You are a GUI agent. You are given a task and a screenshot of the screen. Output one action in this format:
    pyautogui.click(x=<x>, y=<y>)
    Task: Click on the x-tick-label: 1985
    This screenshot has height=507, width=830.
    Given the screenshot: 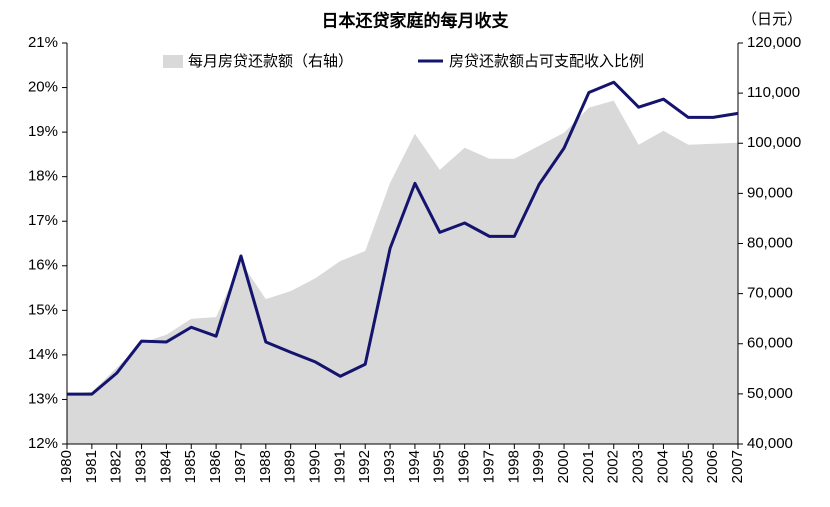 What is the action you would take?
    pyautogui.click(x=190, y=466)
    